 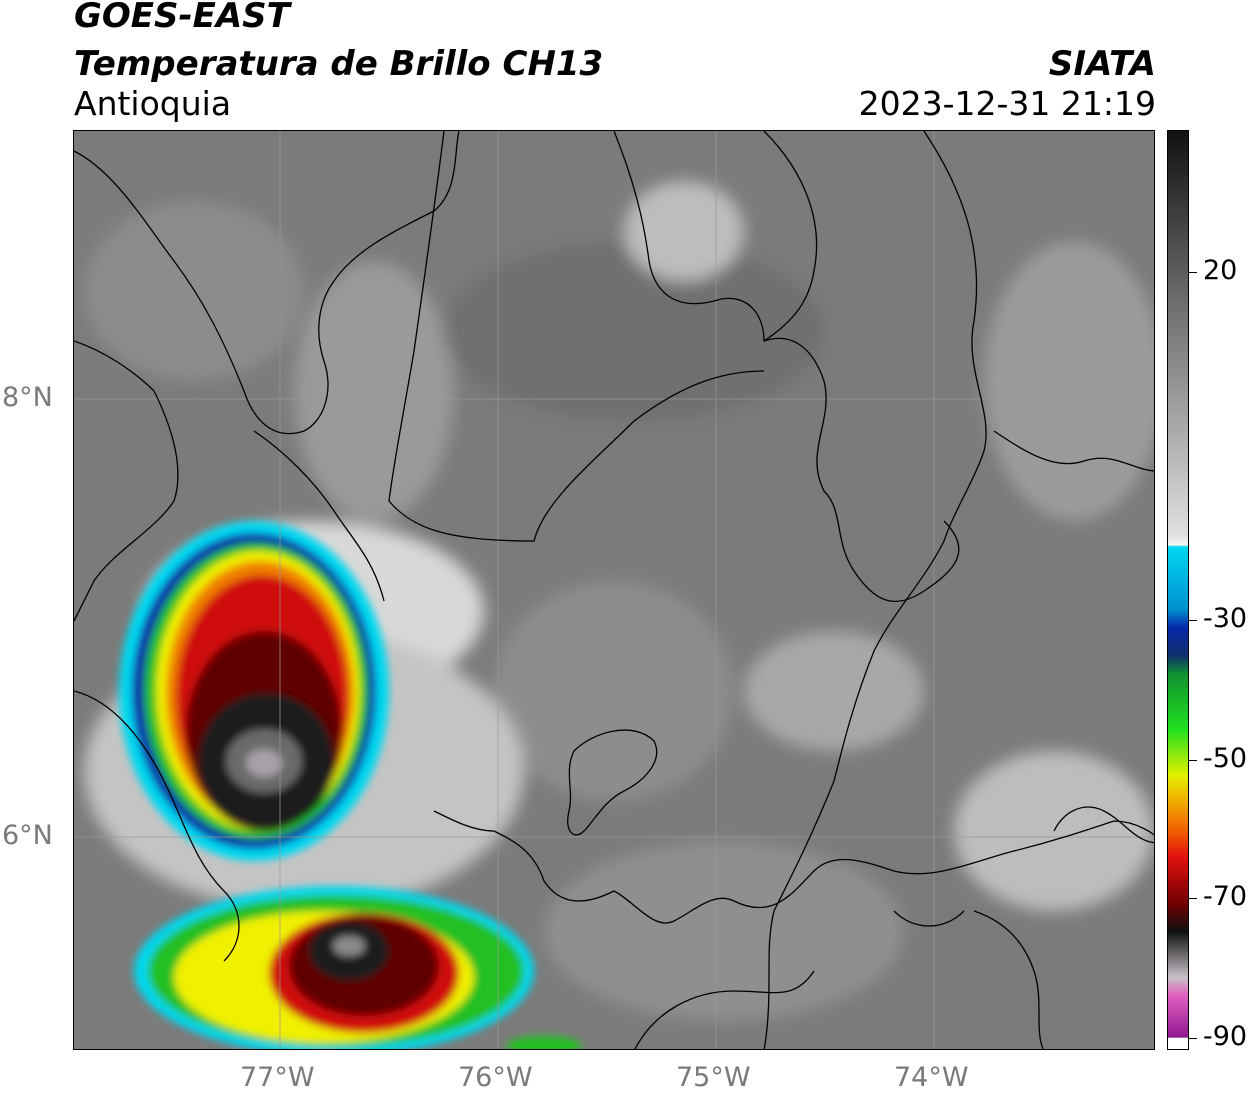 What do you see at coordinates (153, 103) in the screenshot?
I see `region-label: Antioquia` at bounding box center [153, 103].